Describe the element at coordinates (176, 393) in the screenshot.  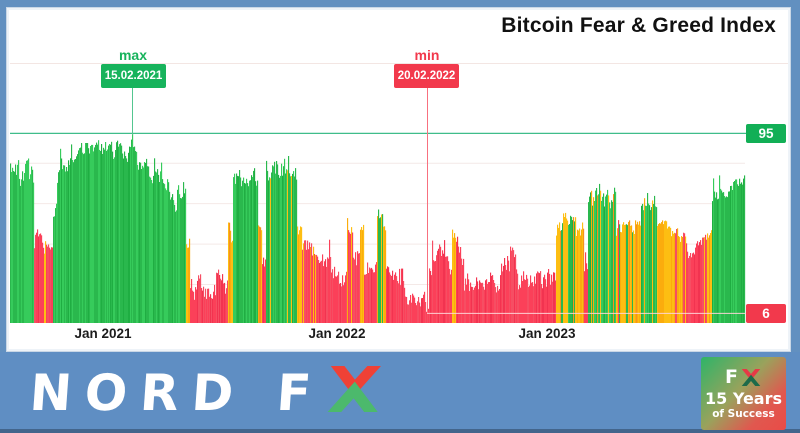
I see `nordfx-logo-text: NORD F` at that location.